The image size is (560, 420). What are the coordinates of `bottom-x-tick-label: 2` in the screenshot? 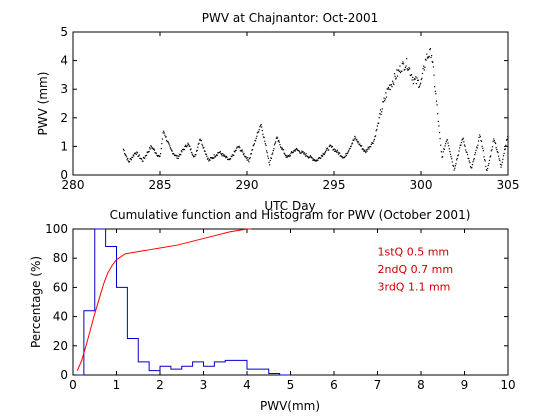 It's located at (160, 385).